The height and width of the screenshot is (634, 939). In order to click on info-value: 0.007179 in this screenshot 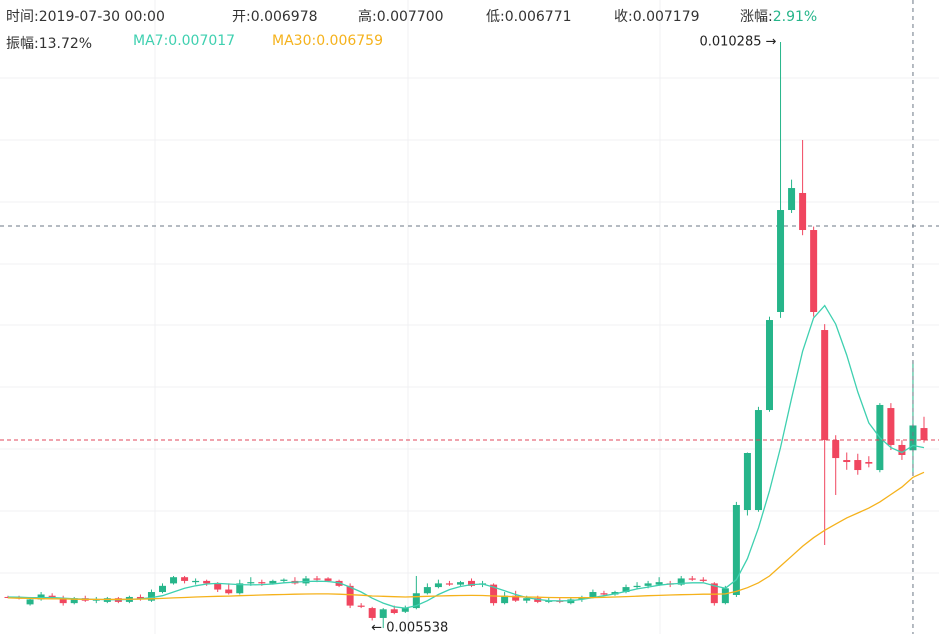, I will do `click(666, 17)`.